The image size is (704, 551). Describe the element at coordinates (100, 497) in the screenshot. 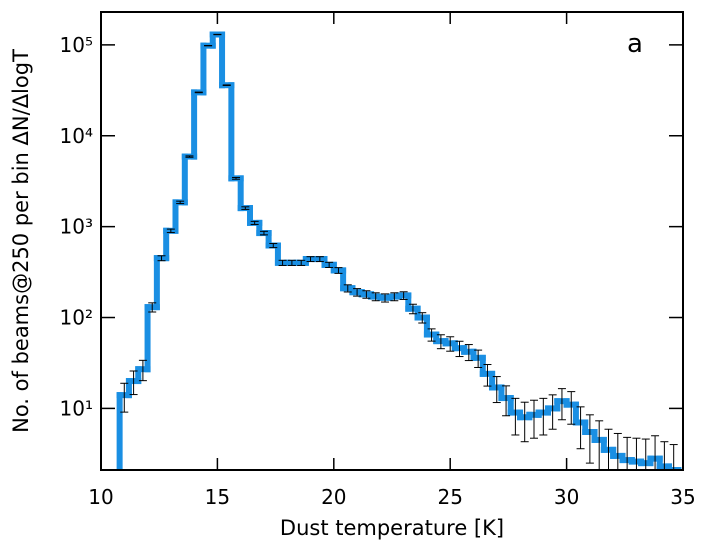

I see `x-tick-label: 10` at that location.